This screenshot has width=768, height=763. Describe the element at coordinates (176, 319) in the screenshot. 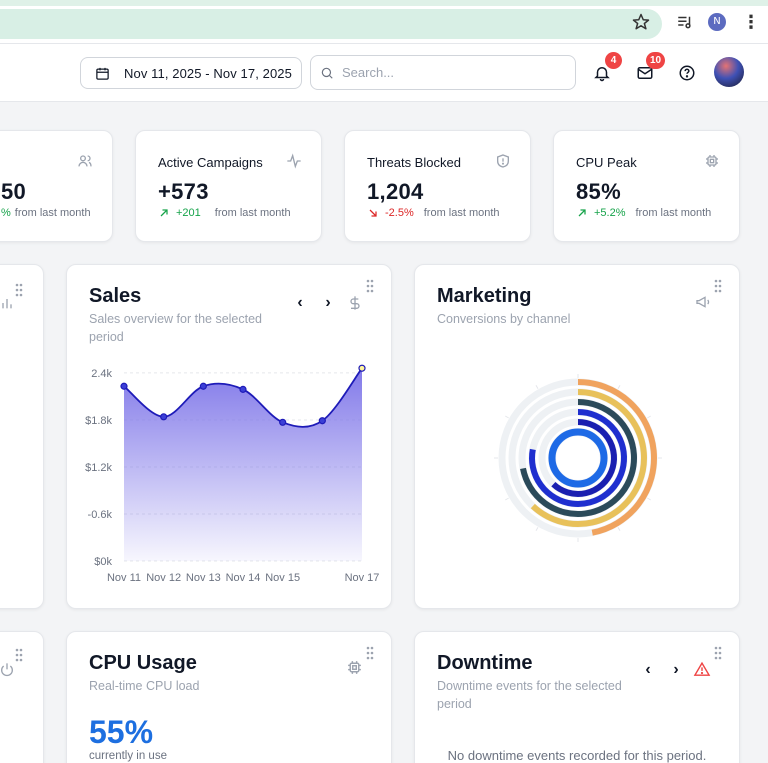

I see `sales-subtitle-line1: Sales overview for the selected` at that location.